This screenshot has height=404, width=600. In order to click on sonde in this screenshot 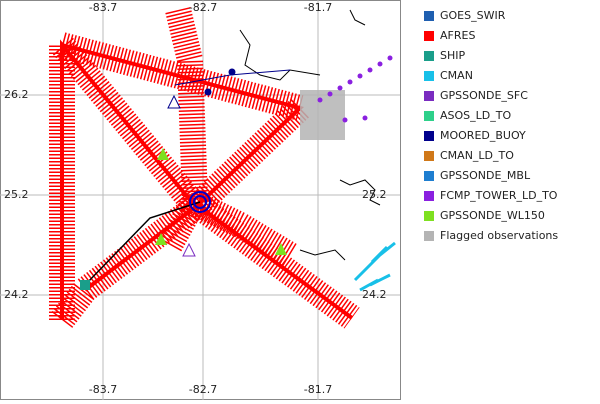, I will do `click(85, 285)`.